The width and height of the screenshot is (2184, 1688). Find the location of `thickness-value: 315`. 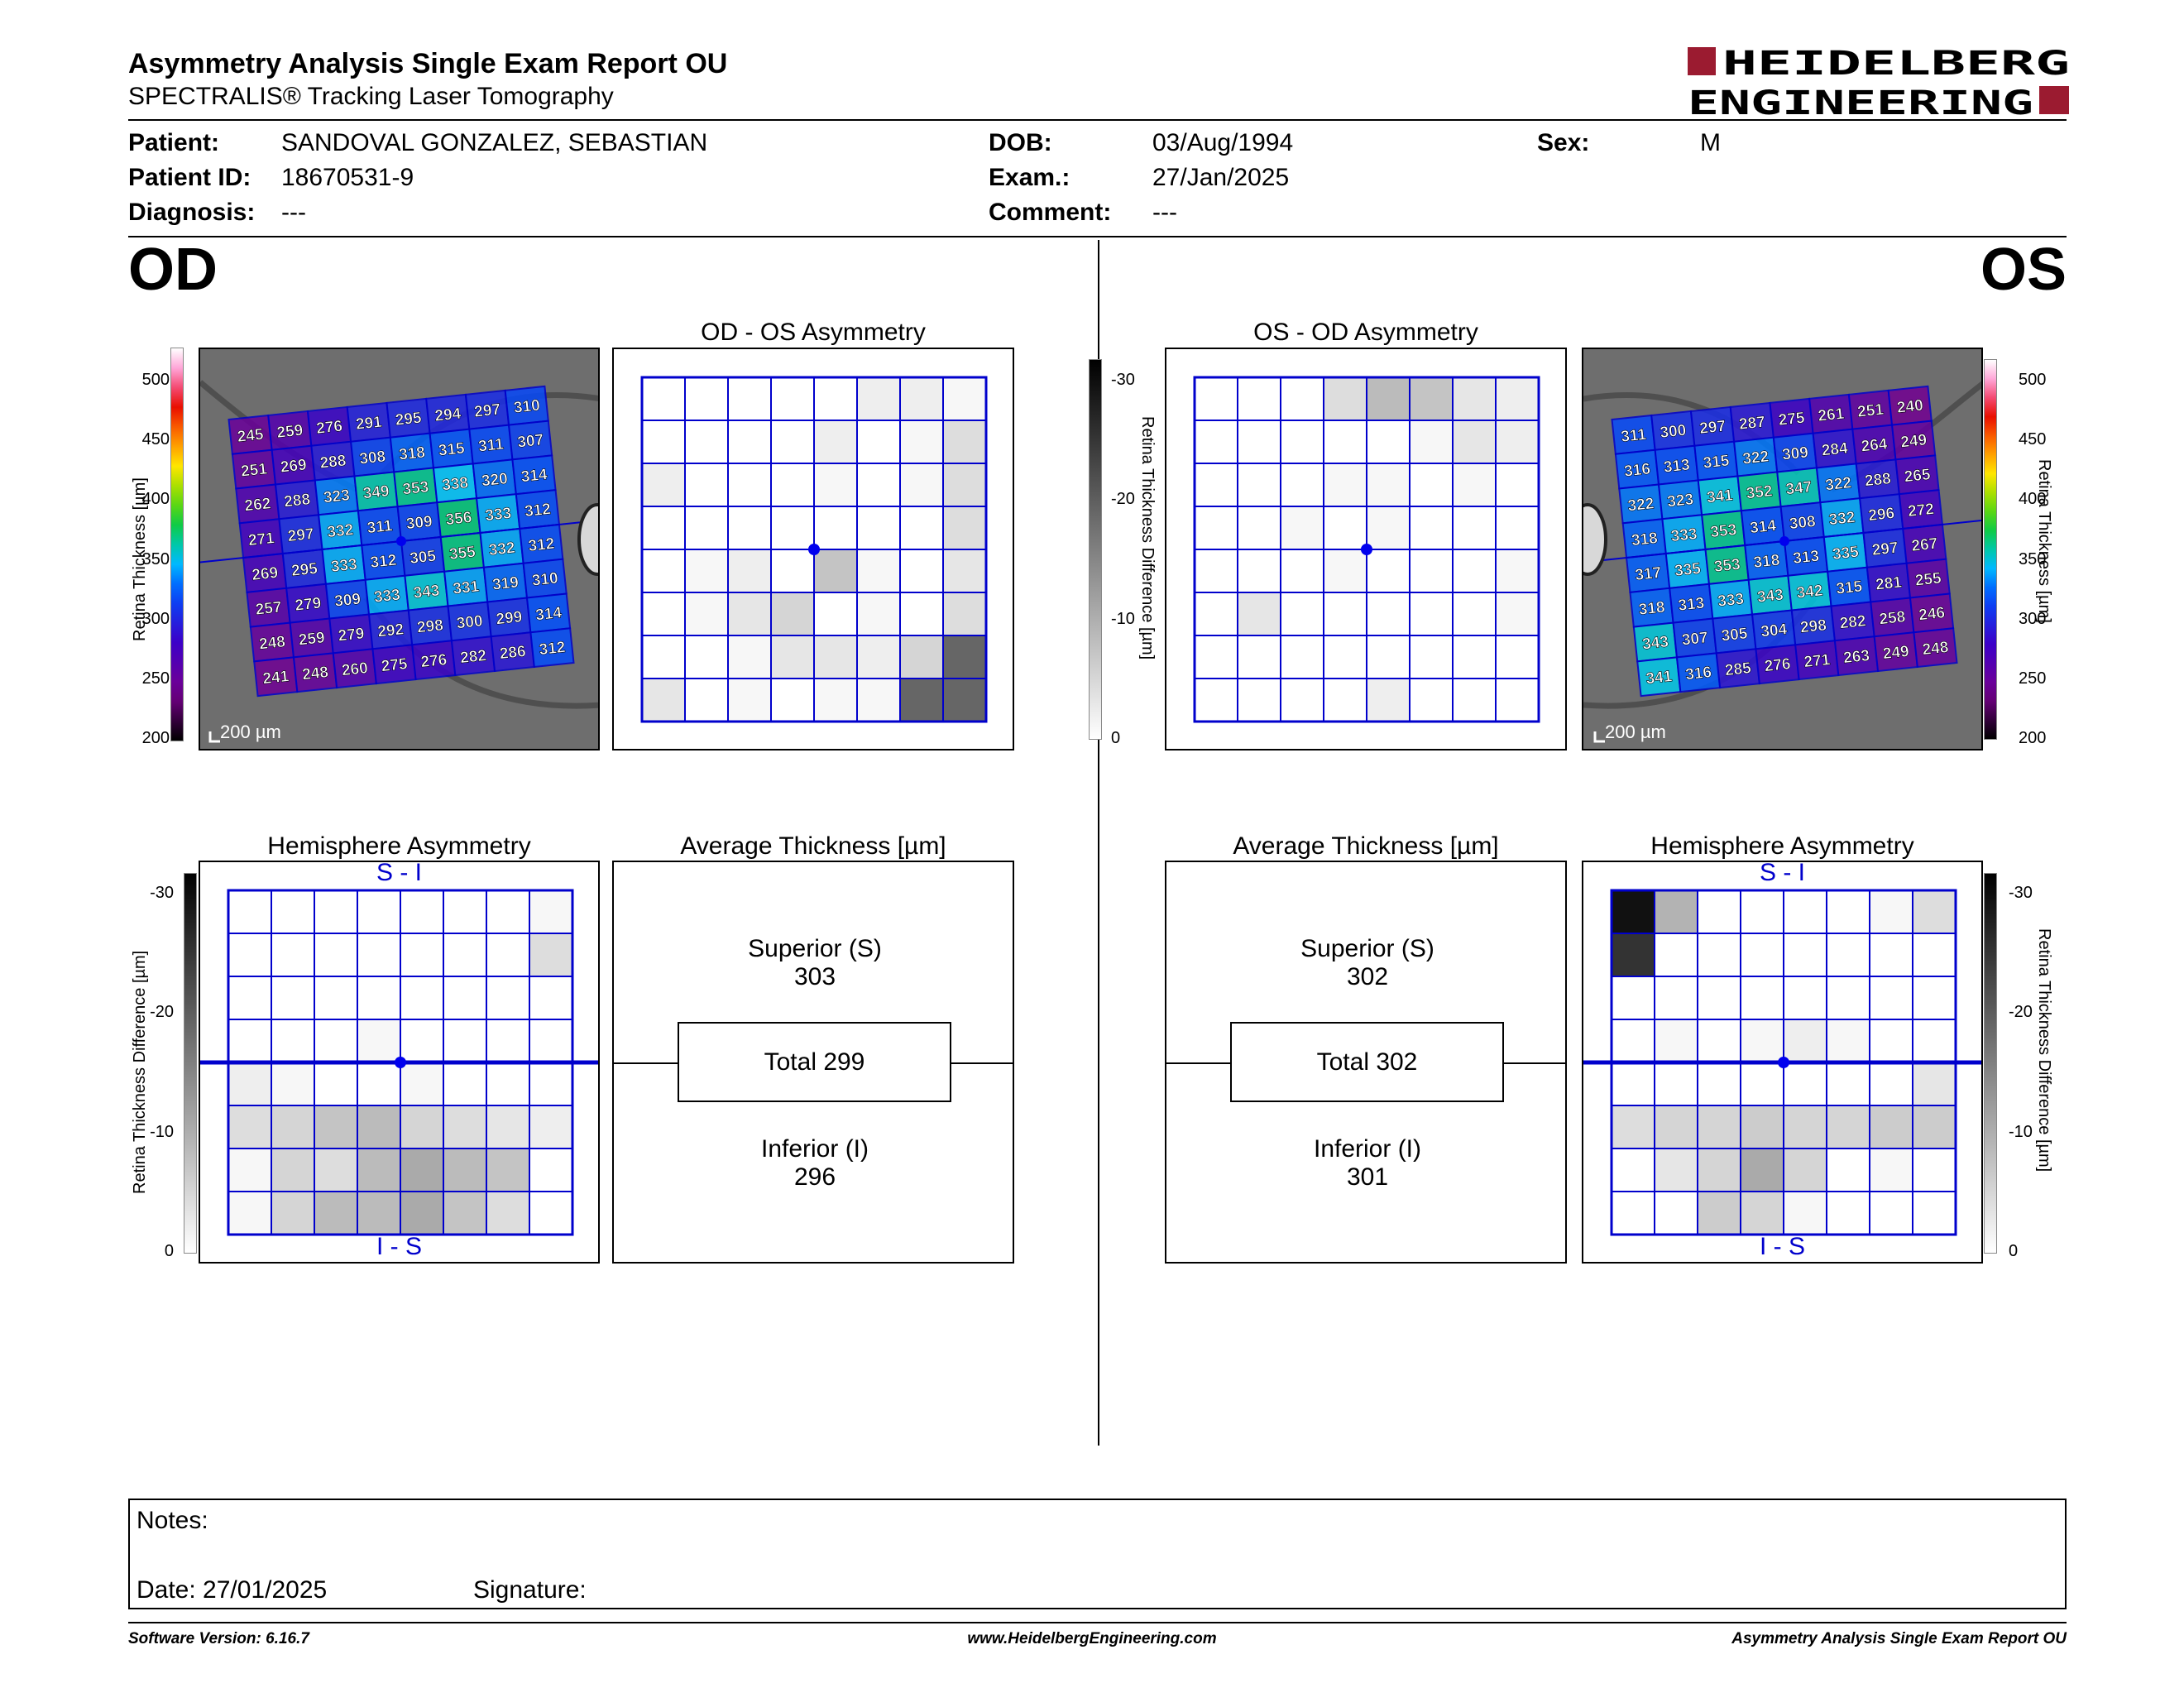

thickness-value: 315 is located at coordinates (1717, 462).